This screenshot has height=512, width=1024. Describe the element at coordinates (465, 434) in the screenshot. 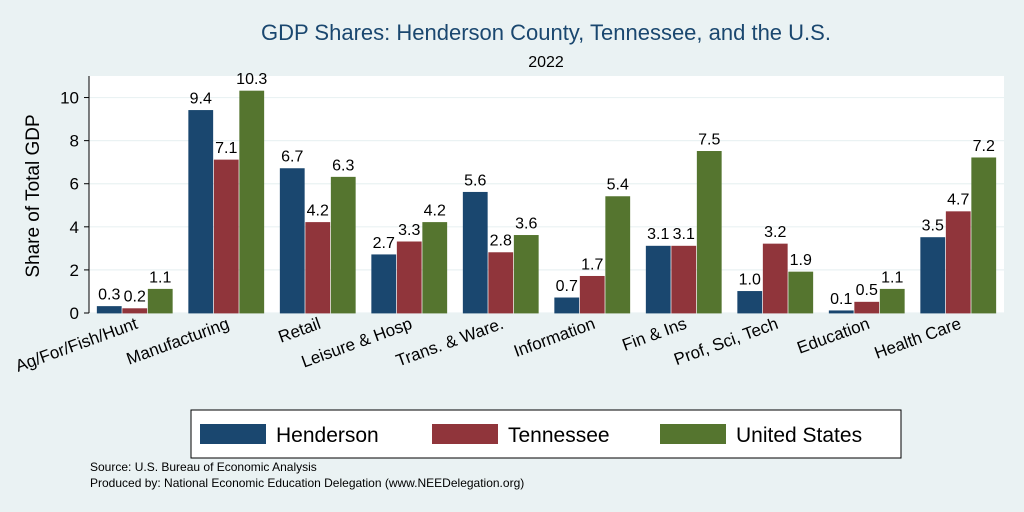

I see `legend-swatch-tennessee` at that location.